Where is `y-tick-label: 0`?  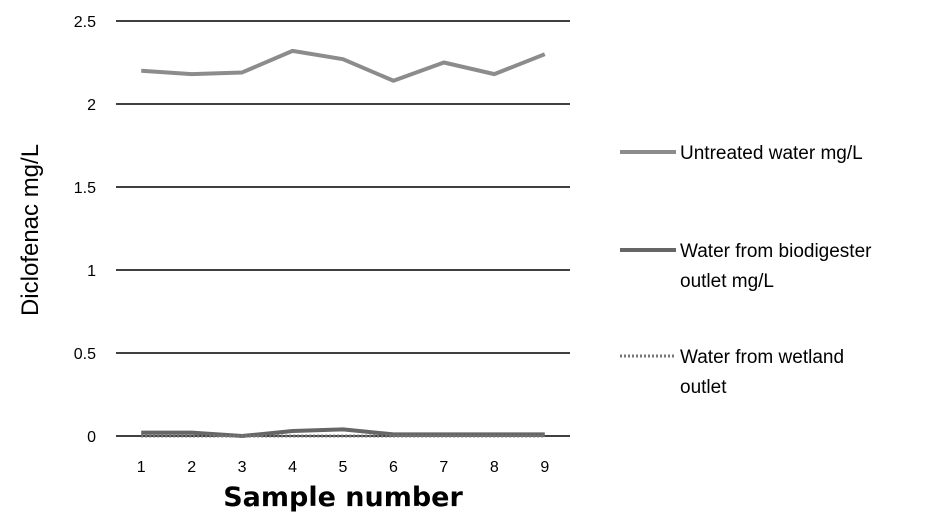
y-tick-label: 0 is located at coordinates (91, 437).